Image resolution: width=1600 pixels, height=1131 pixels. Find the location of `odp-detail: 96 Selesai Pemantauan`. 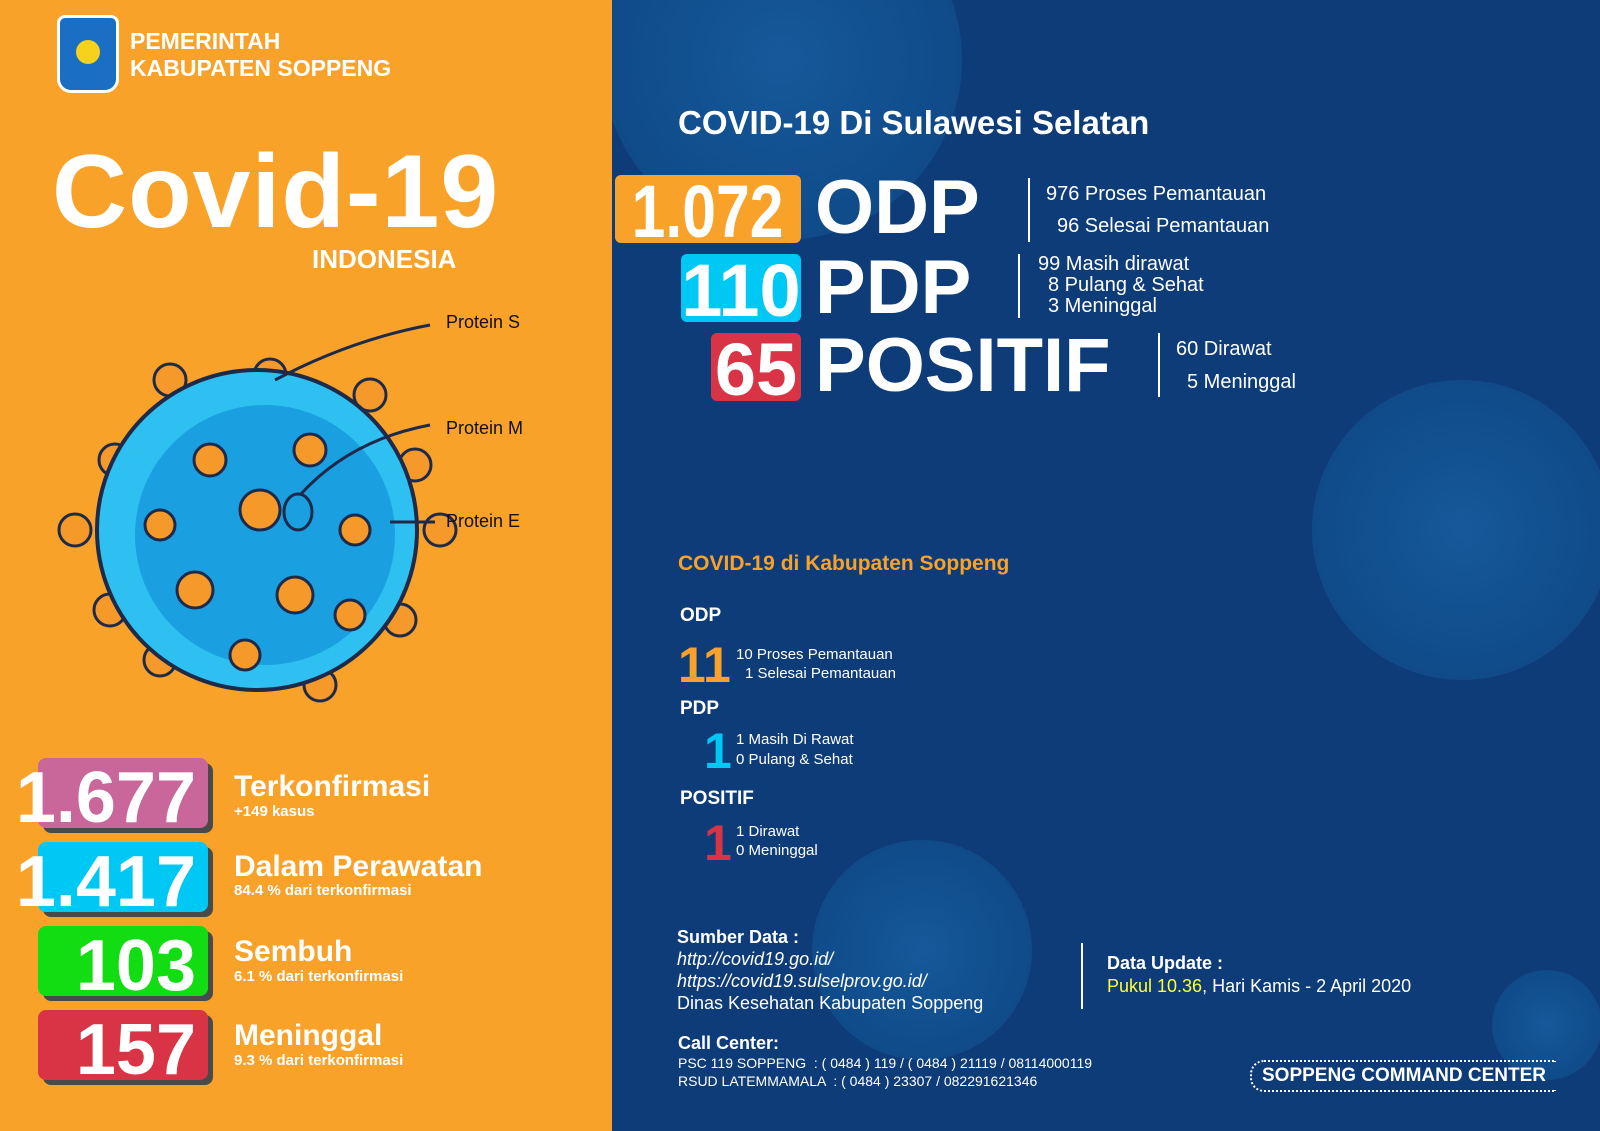

odp-detail: 96 Selesai Pemantauan is located at coordinates (1163, 226).